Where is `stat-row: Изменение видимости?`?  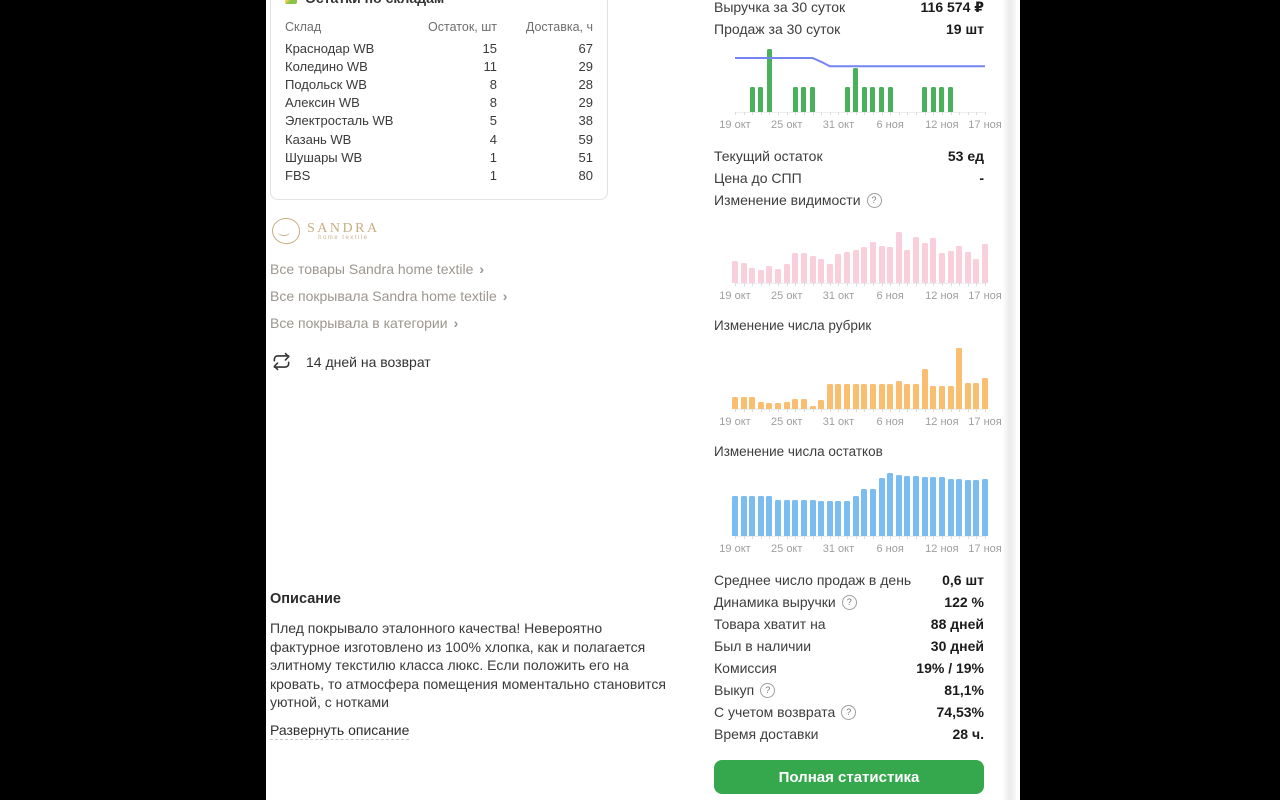 stat-row: Изменение видимости? is located at coordinates (849, 200).